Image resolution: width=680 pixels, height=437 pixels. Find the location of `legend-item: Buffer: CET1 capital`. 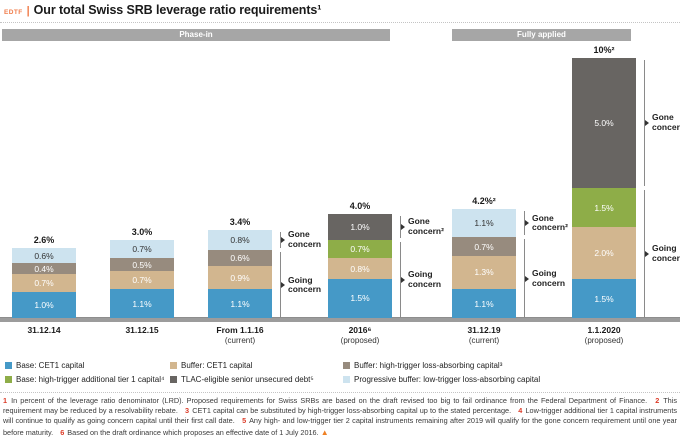

legend-item: Buffer: CET1 capital is located at coordinates (211, 365).